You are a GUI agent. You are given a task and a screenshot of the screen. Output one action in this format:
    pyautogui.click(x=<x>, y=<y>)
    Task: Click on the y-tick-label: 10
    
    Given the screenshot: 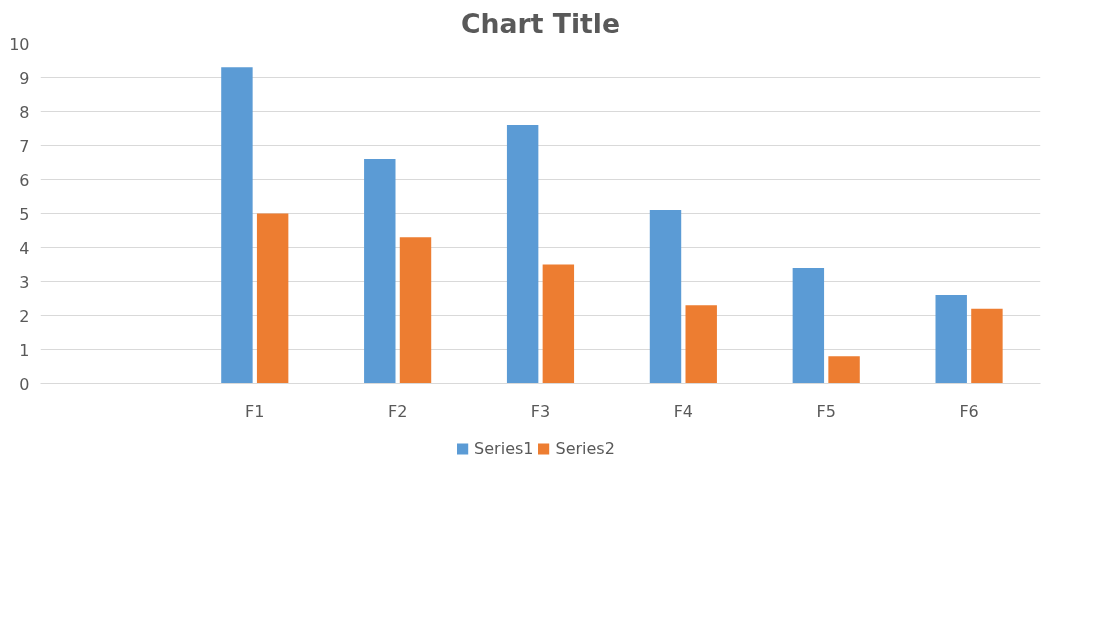 What is the action you would take?
    pyautogui.click(x=19, y=44)
    